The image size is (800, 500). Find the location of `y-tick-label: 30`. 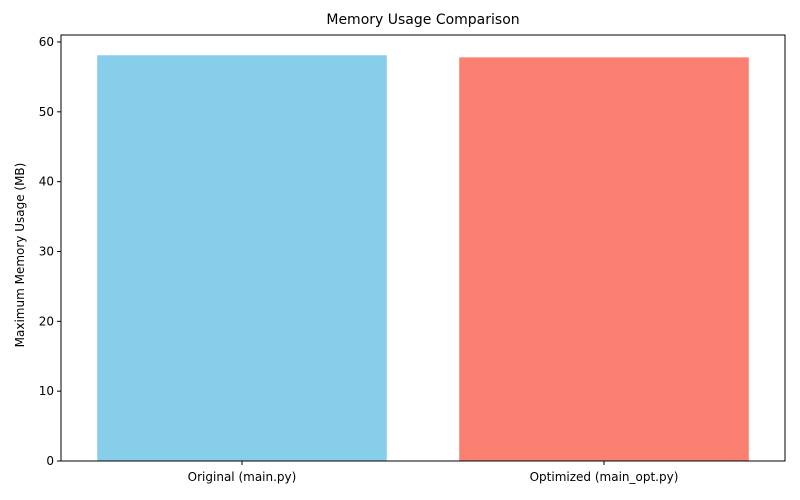

y-tick-label: 30 is located at coordinates (46, 251).